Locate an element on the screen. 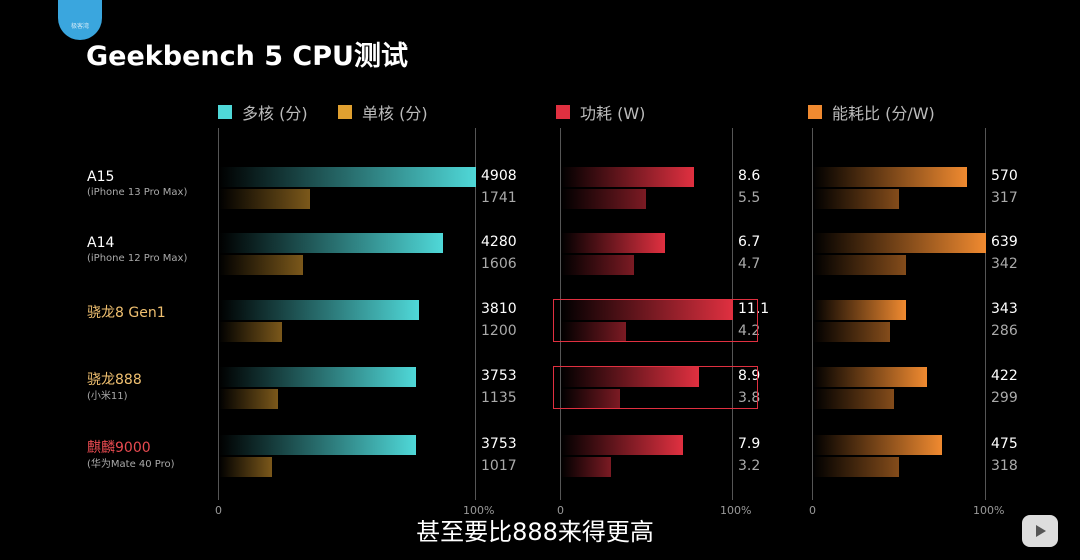 This screenshot has height=560, width=1080. value-label: 6.7 is located at coordinates (749, 242).